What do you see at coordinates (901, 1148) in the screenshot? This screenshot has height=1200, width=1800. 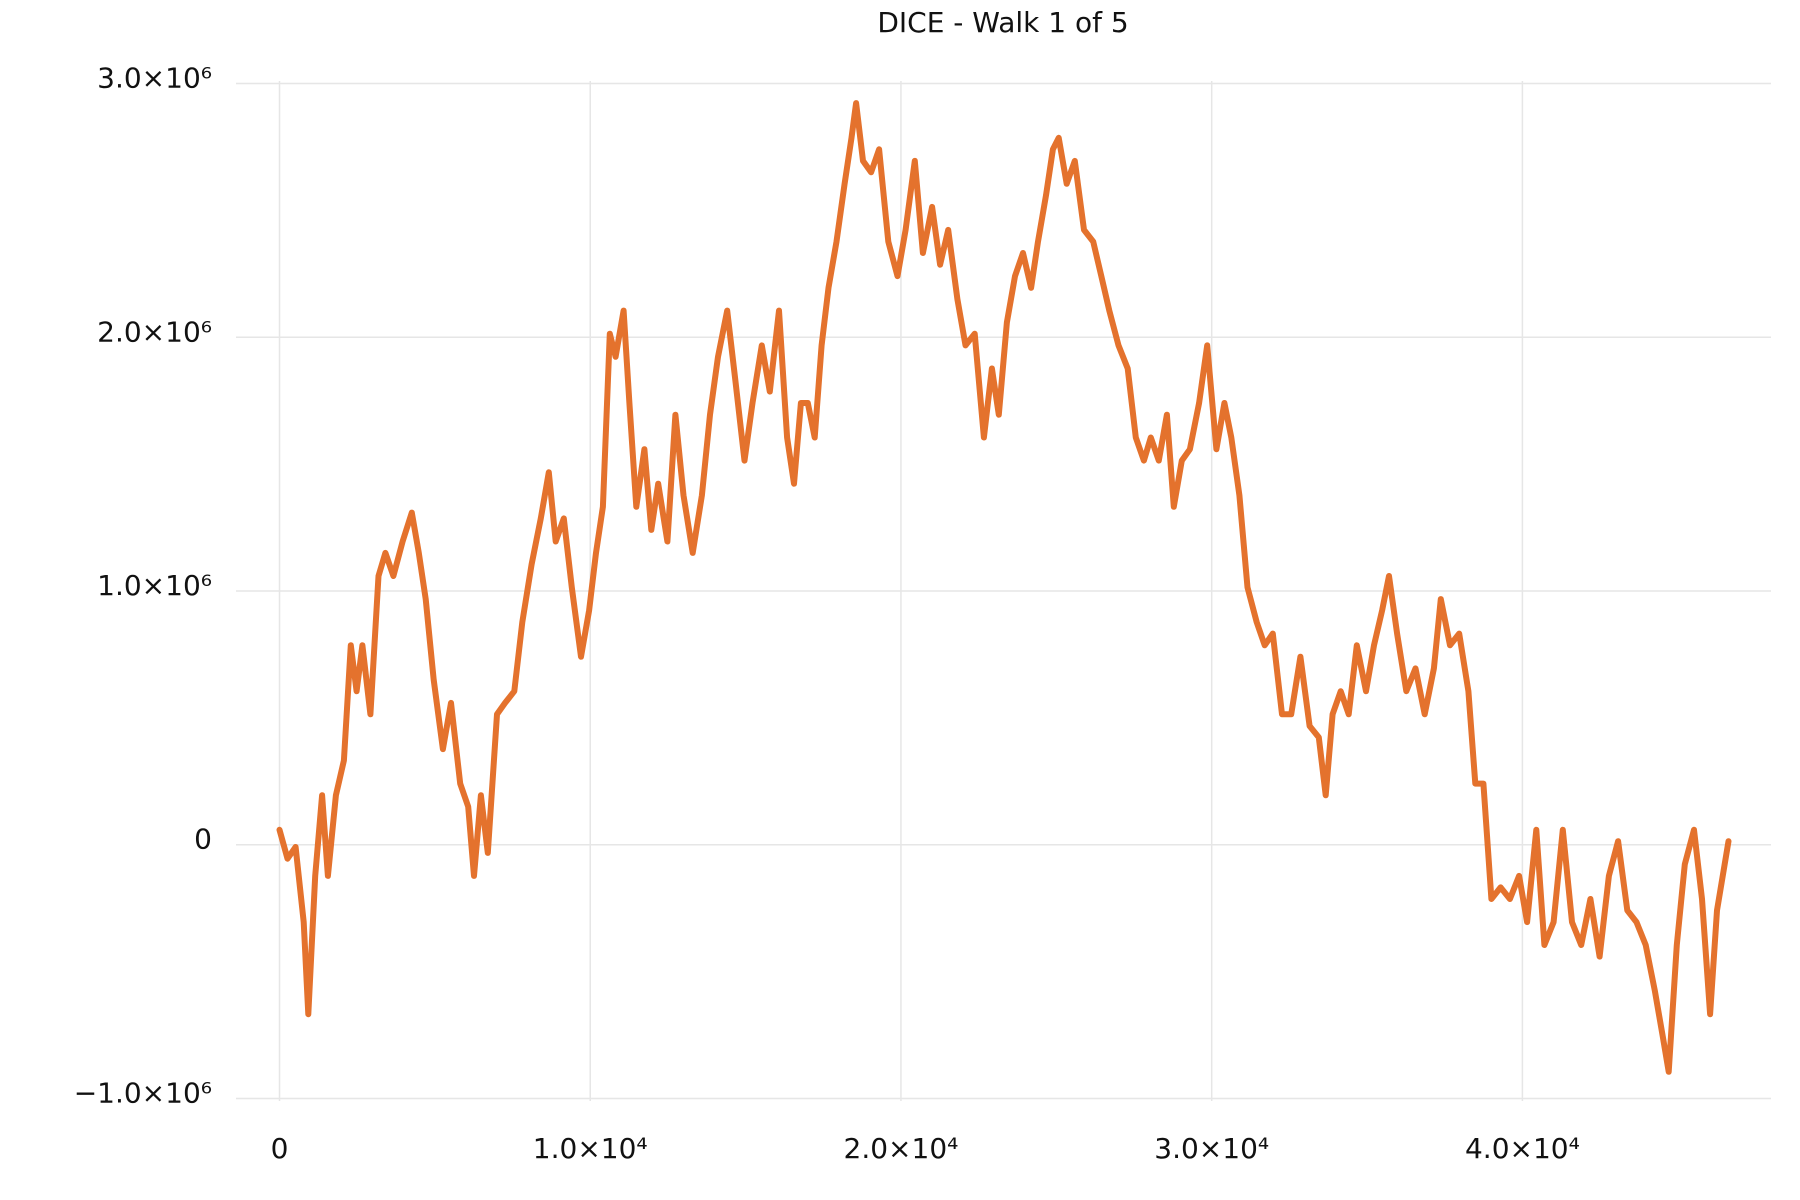 I see `x-tick-label: 2.0×10⁴` at bounding box center [901, 1148].